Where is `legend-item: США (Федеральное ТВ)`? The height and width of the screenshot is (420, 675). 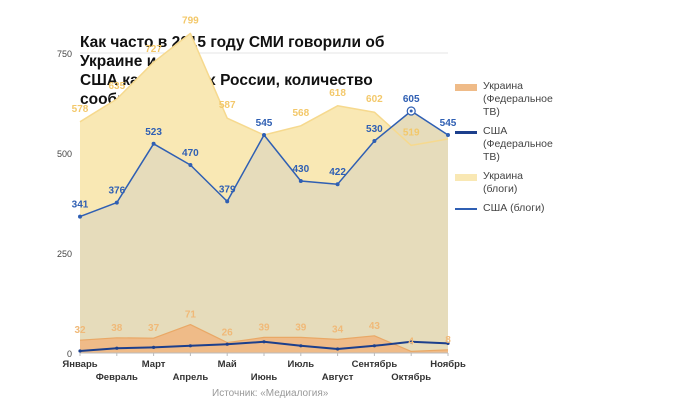
legend-item: США (Федеральное ТВ) is located at coordinates (505, 144).